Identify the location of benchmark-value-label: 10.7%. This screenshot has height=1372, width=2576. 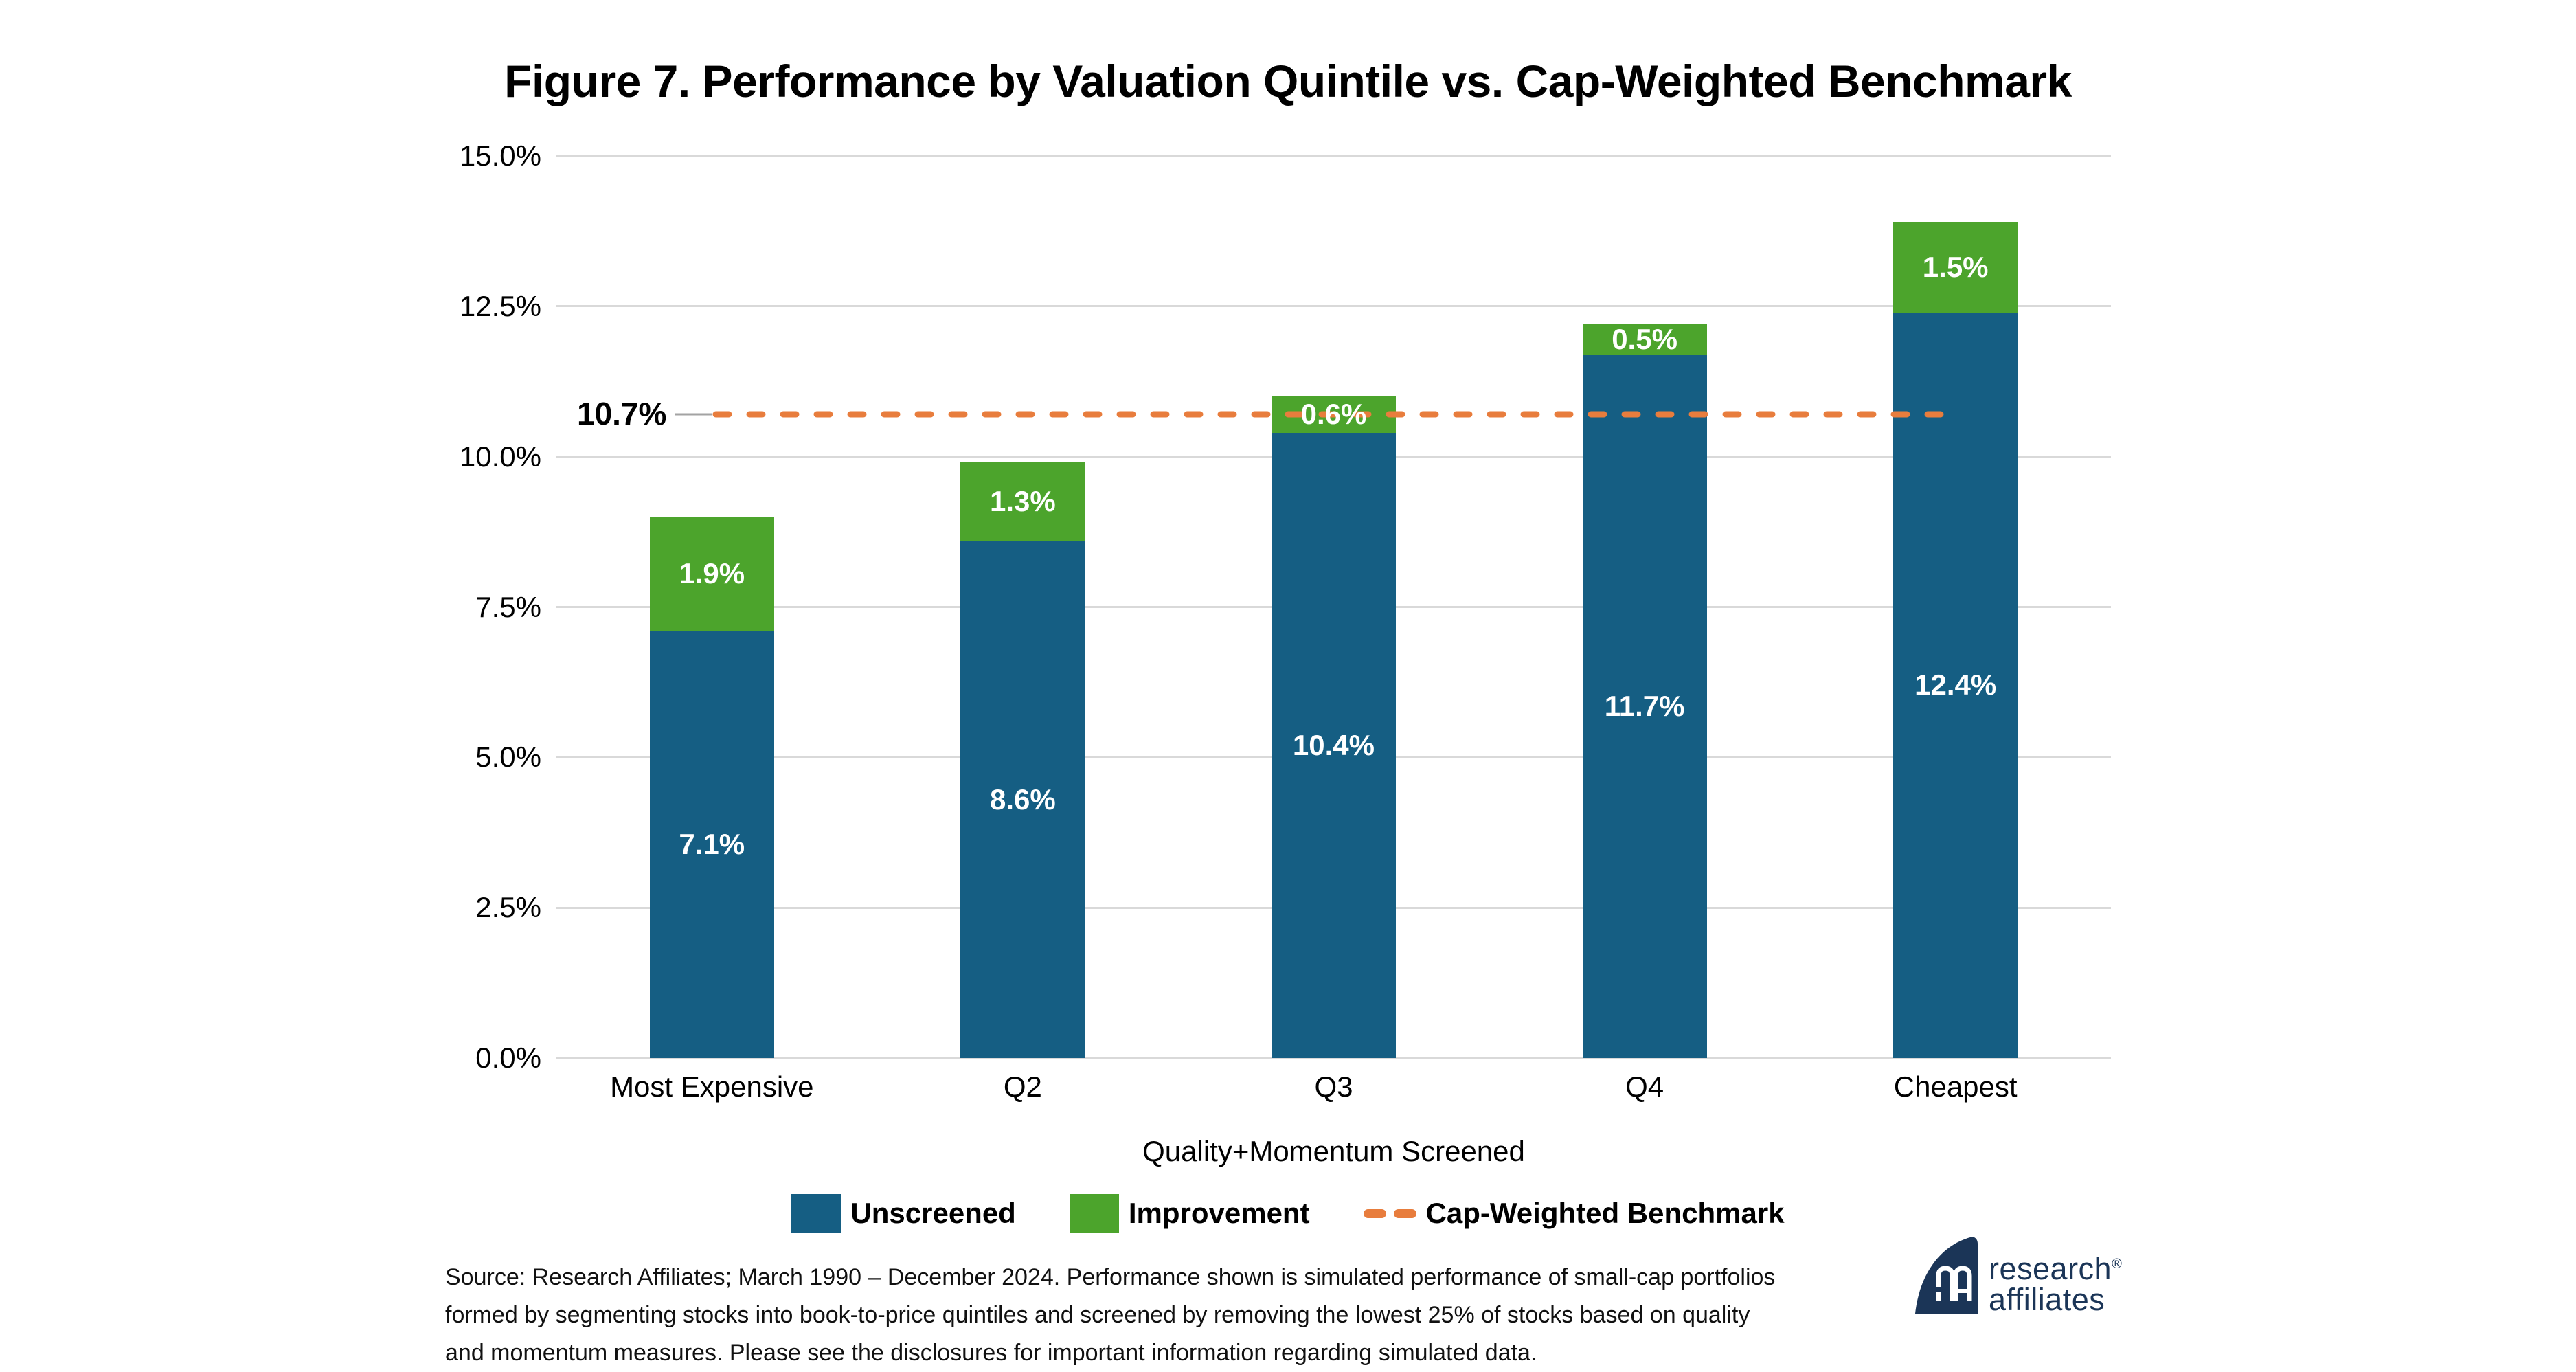
(622, 414).